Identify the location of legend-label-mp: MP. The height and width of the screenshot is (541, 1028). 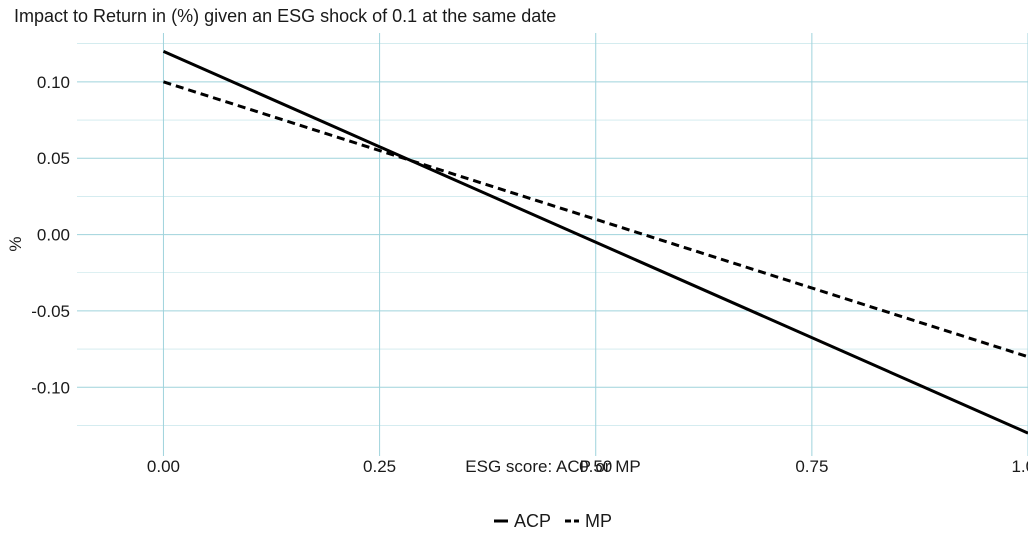
(598, 521).